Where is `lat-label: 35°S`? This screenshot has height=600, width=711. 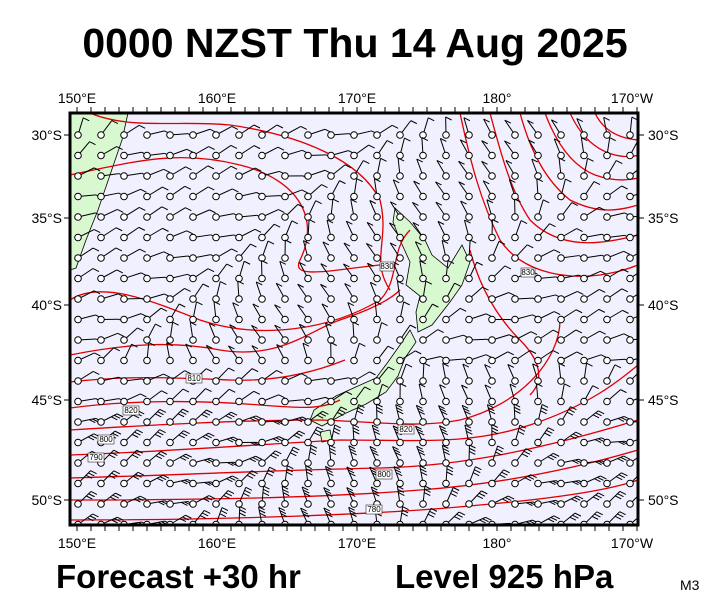
lat-label: 35°S is located at coordinates (46, 218).